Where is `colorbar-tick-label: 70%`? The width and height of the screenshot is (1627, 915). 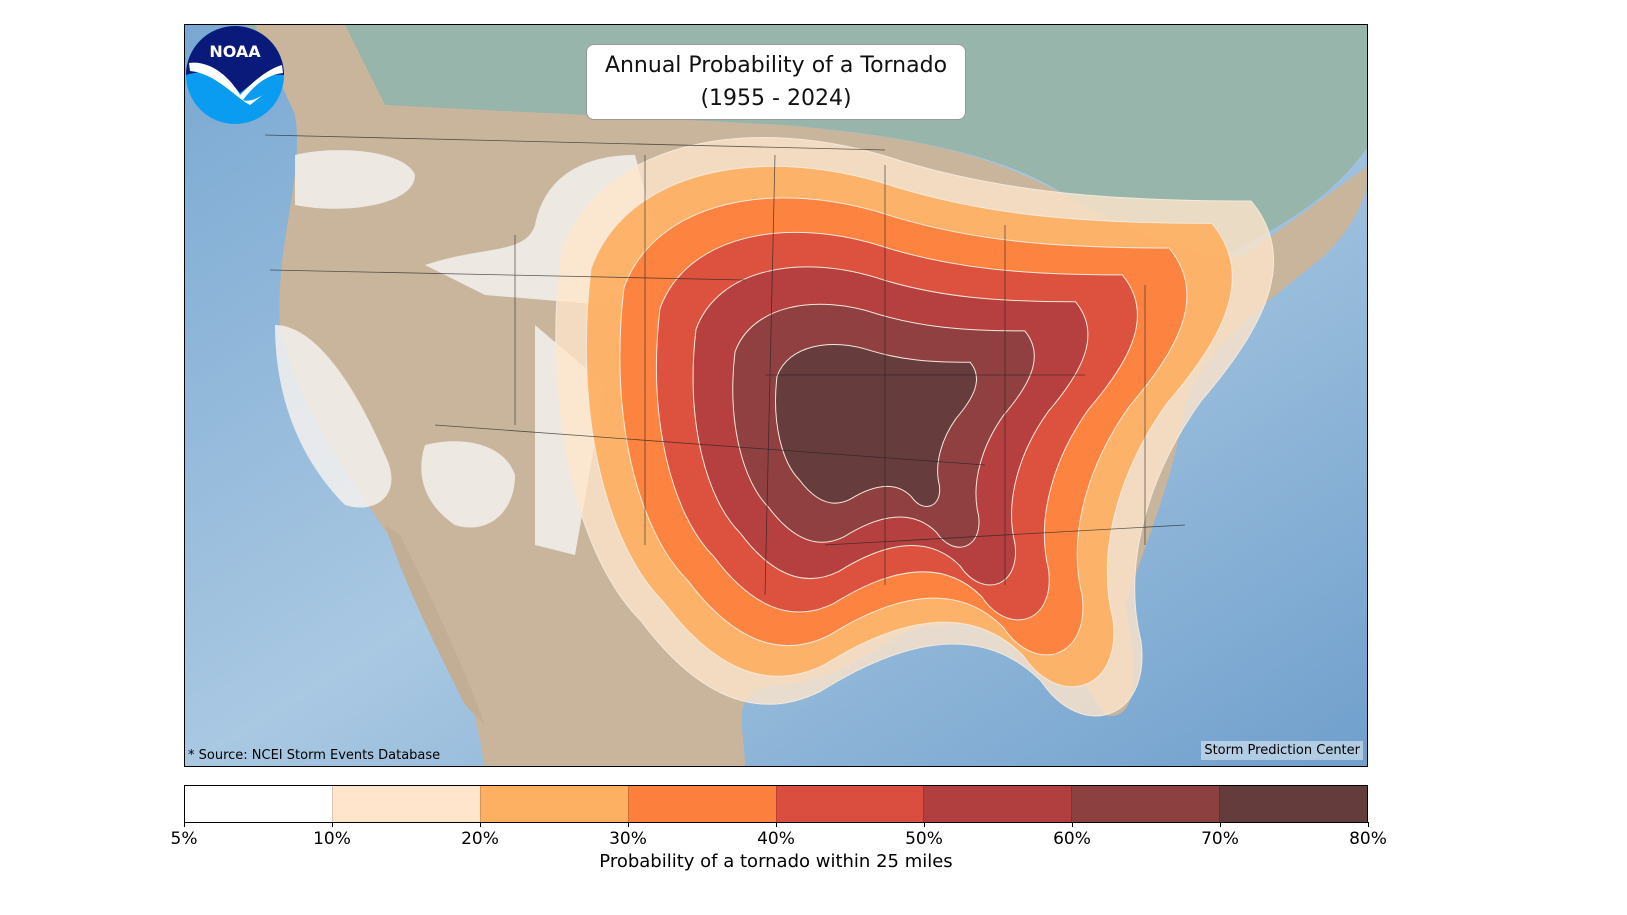 colorbar-tick-label: 70% is located at coordinates (1220, 839).